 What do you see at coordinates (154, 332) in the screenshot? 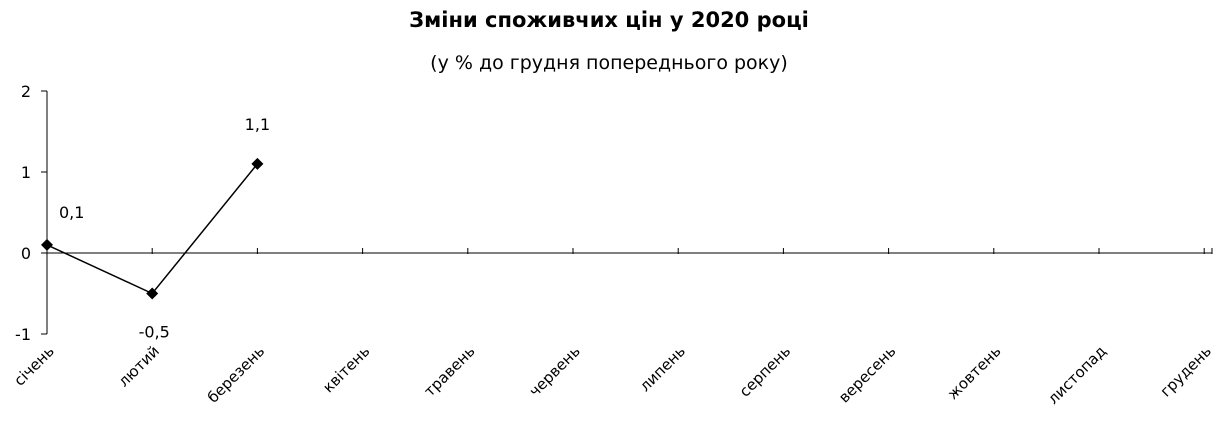
I see `data-label: -0,5` at bounding box center [154, 332].